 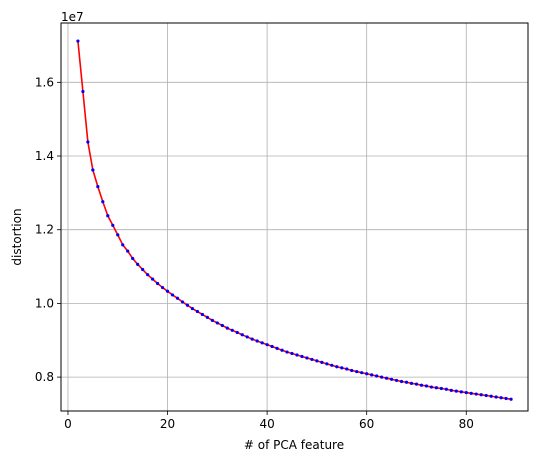 What do you see at coordinates (44, 82) in the screenshot?
I see `y-tick-label: 1.6` at bounding box center [44, 82].